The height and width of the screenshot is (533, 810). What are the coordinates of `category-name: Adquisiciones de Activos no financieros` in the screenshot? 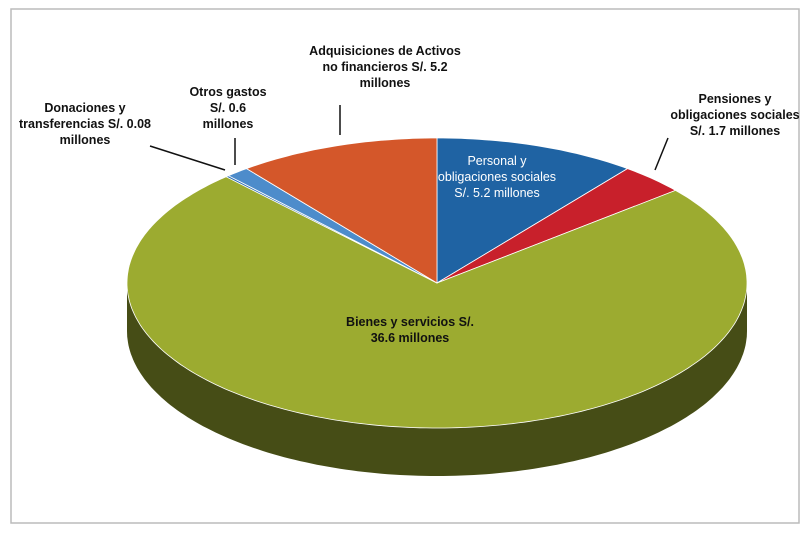 It's located at (385, 59).